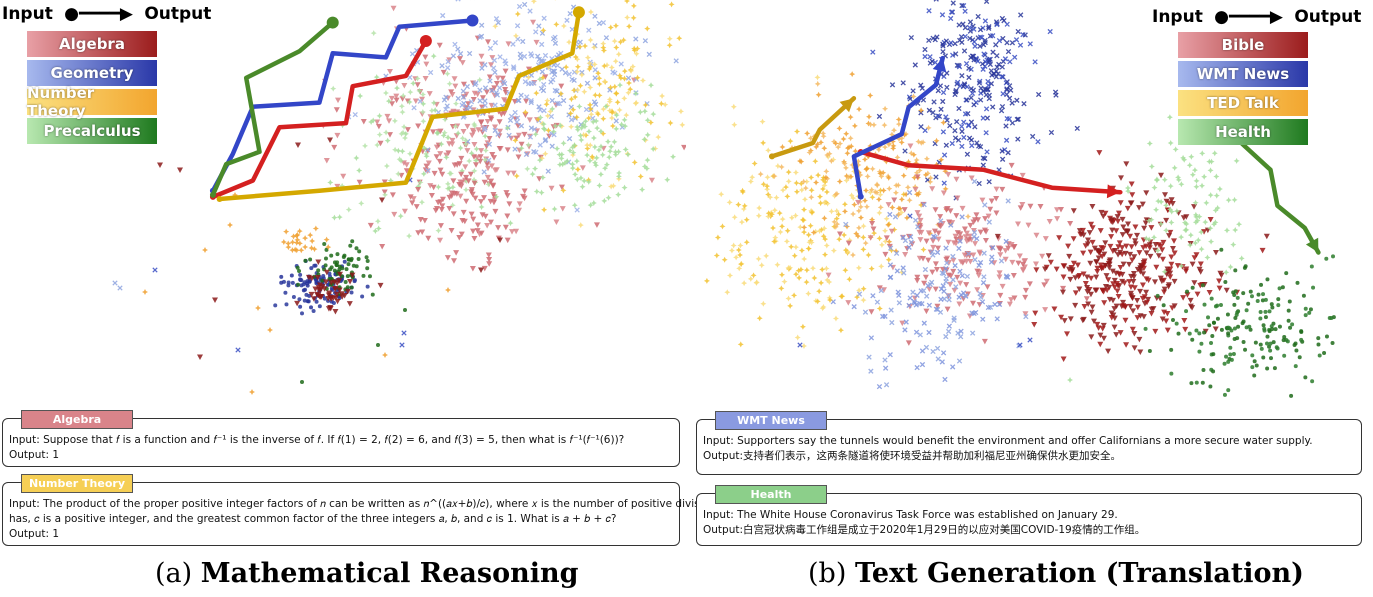 The width and height of the screenshot is (1373, 597). Describe the element at coordinates (1328, 17) in the screenshot. I see `io-output-label: Output` at that location.